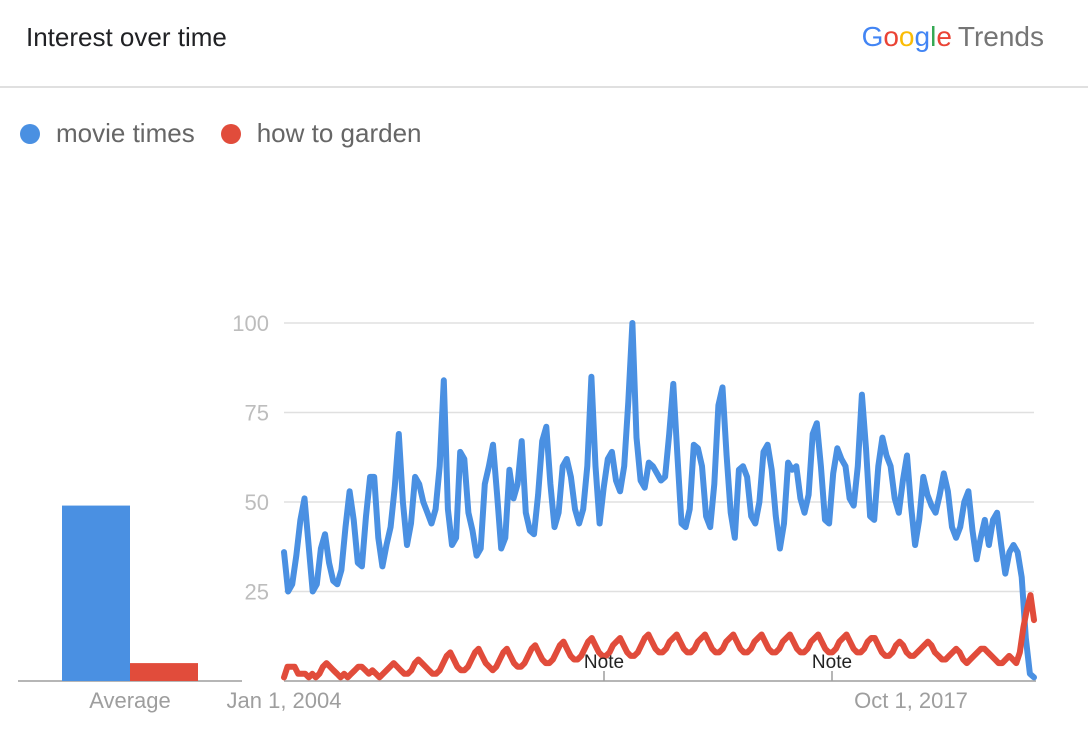 The height and width of the screenshot is (736, 1088). What do you see at coordinates (125, 133) in the screenshot?
I see `legend-label-movie-times: movie times` at bounding box center [125, 133].